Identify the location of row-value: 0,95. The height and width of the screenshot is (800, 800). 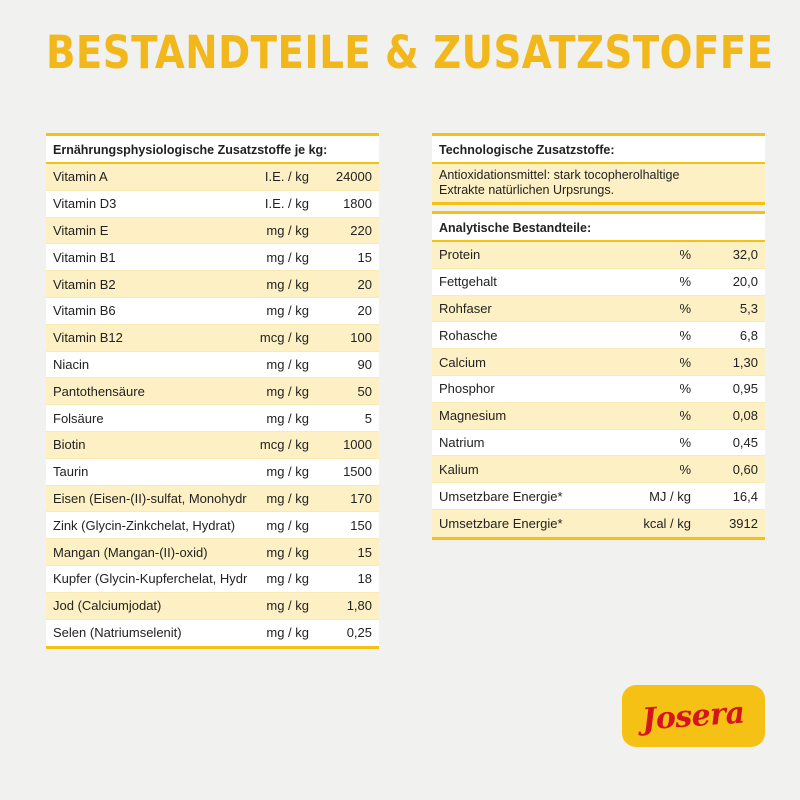
(745, 389).